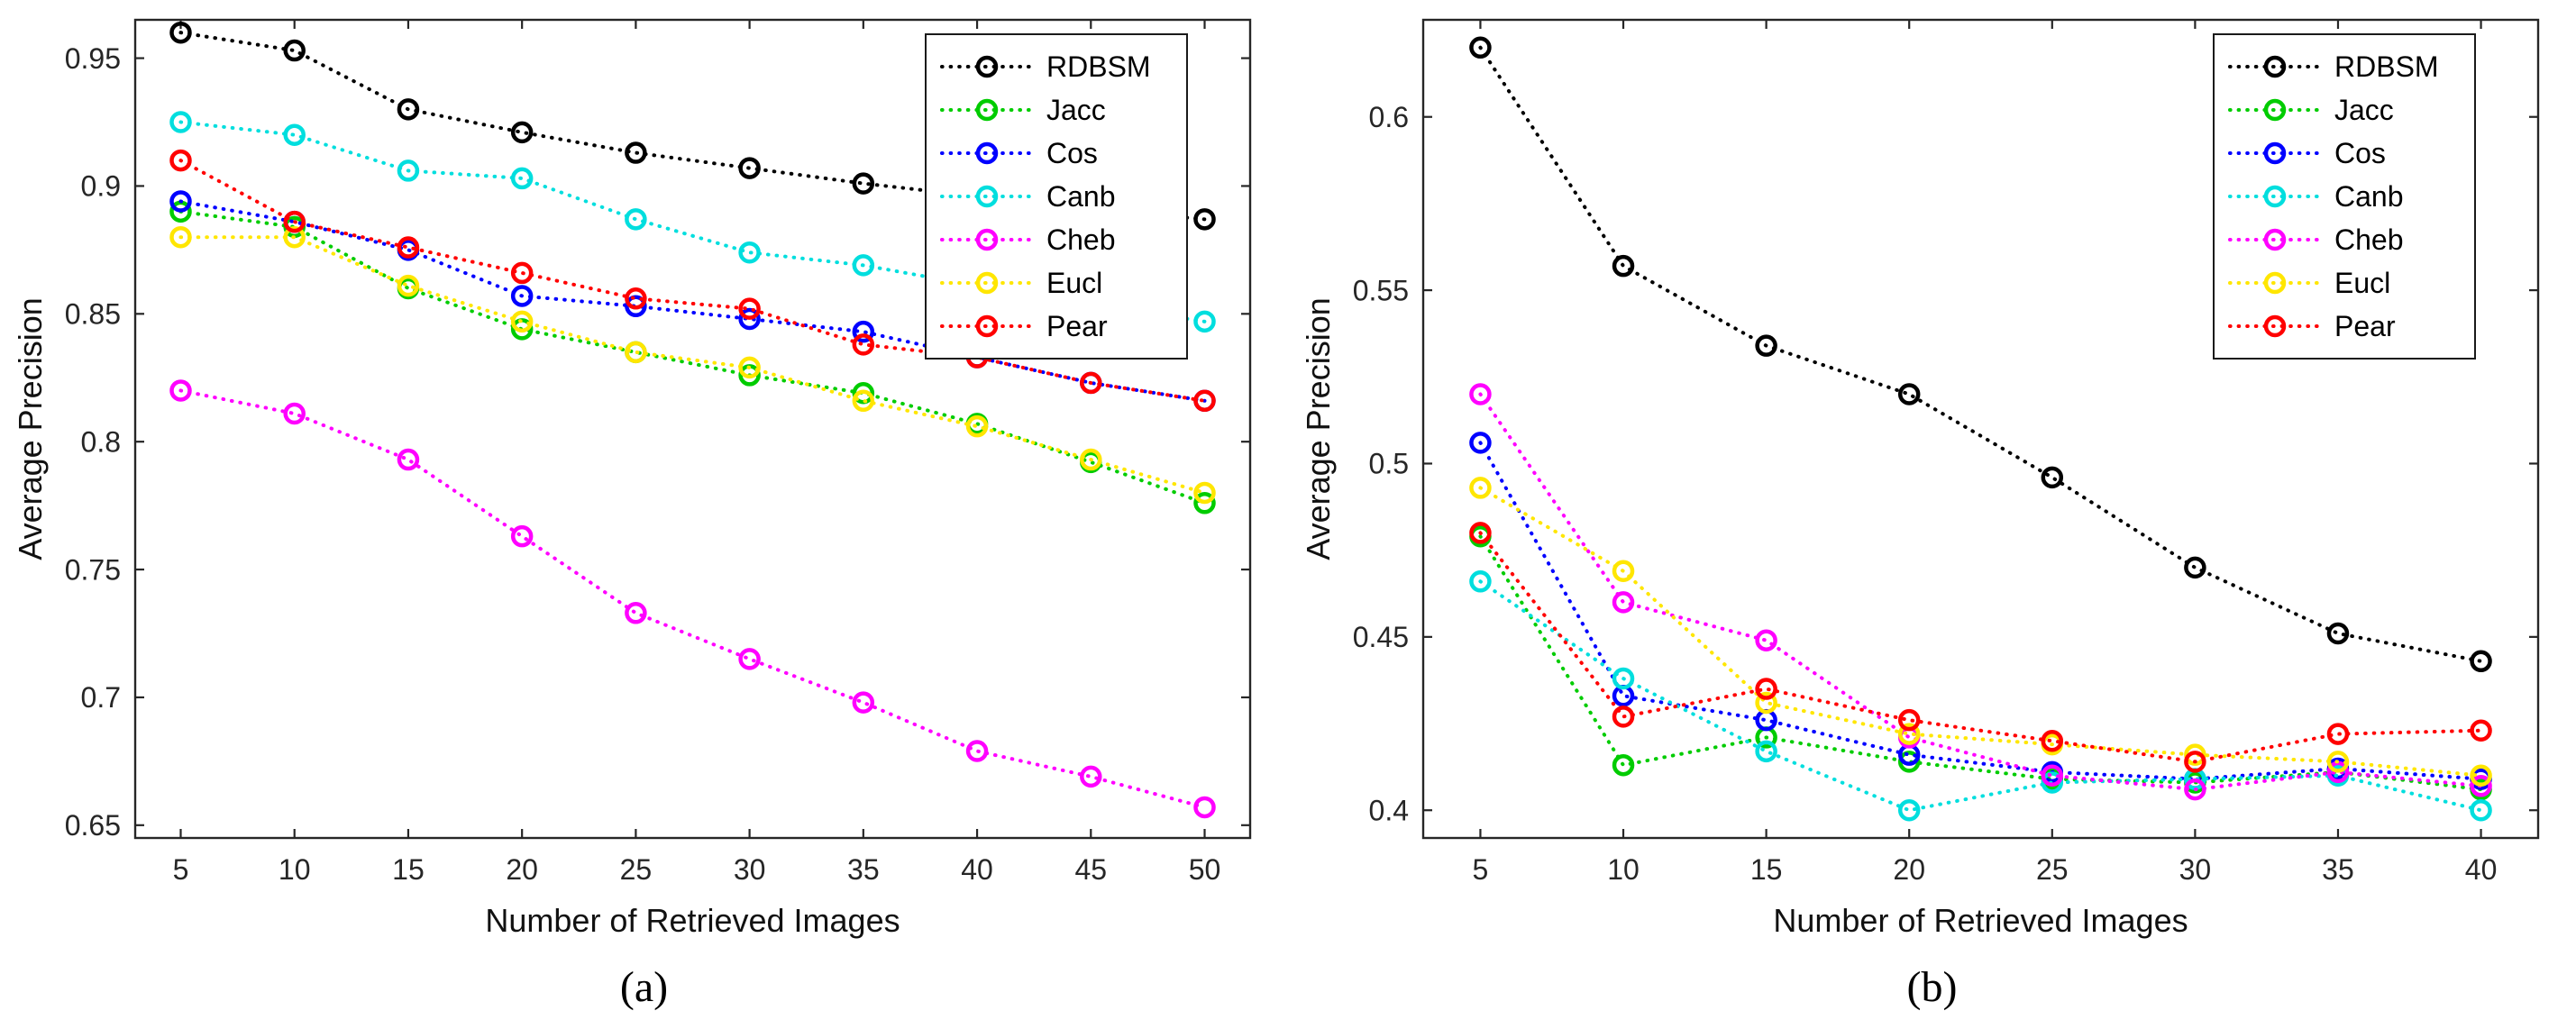  I want to click on chart-b-caption: (b), so click(1932, 987).